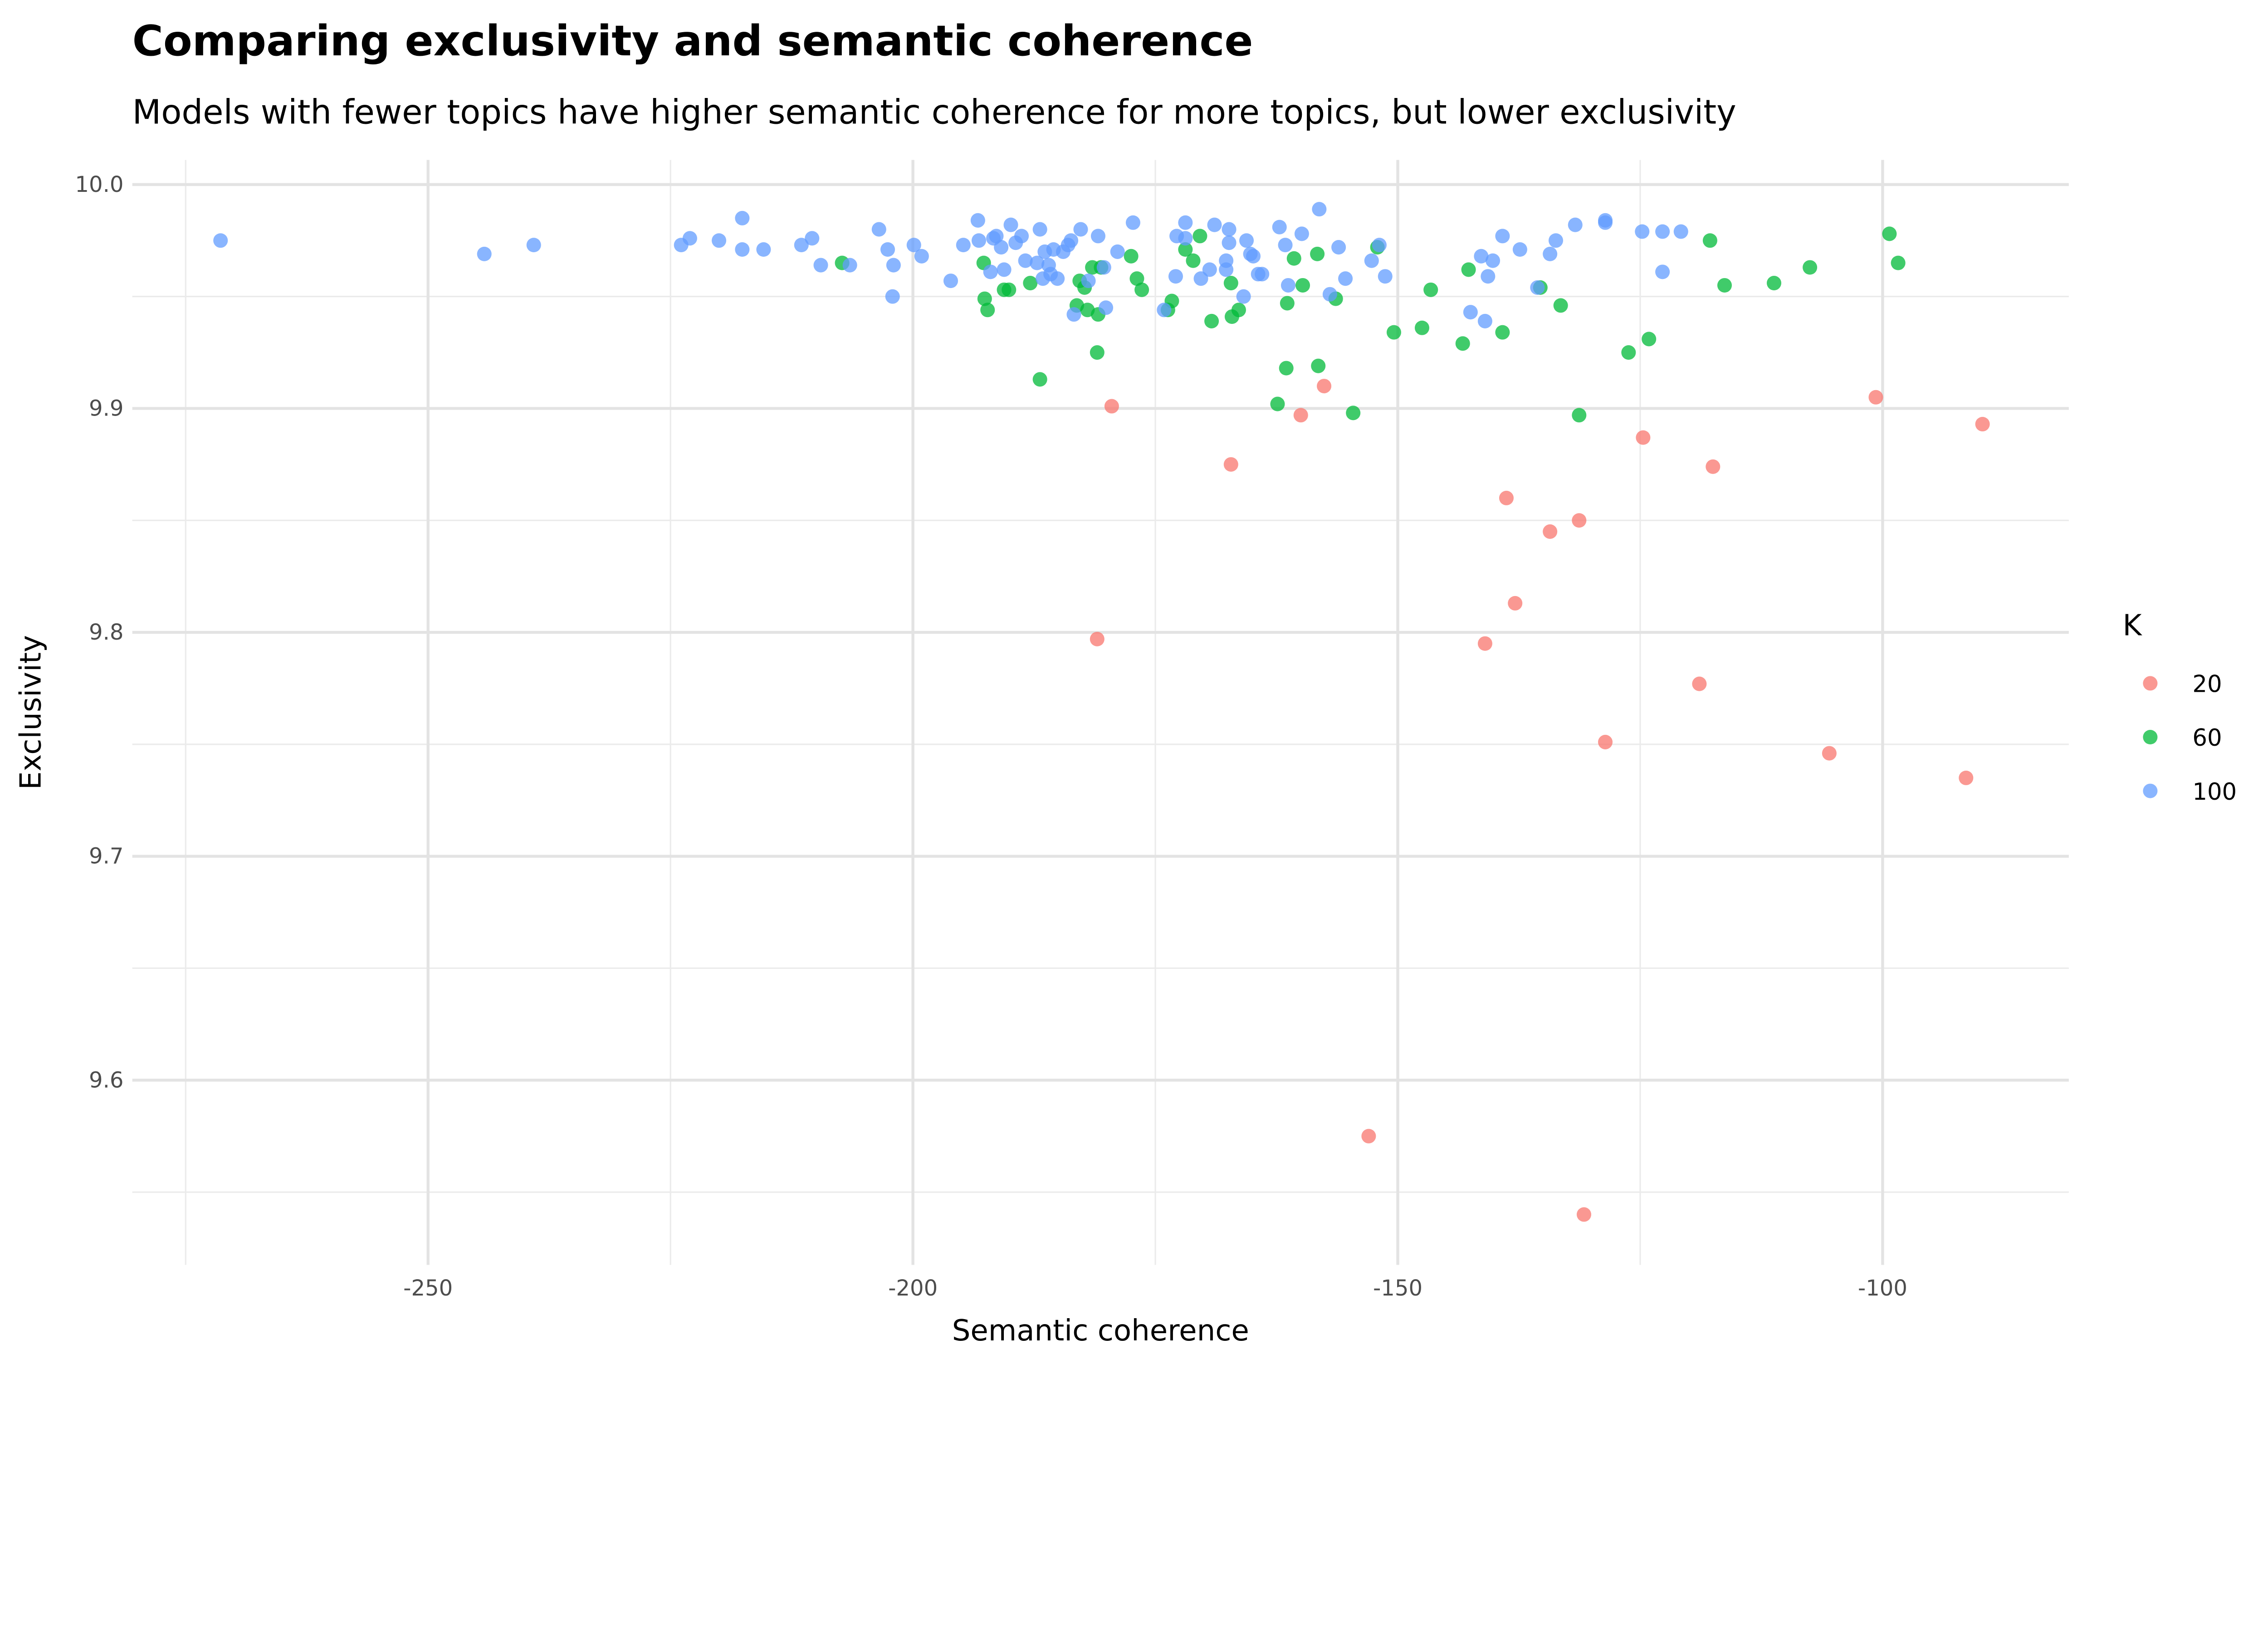 This screenshot has width=2268, height=1633. I want to click on y-tick-label: 9.8, so click(106, 632).